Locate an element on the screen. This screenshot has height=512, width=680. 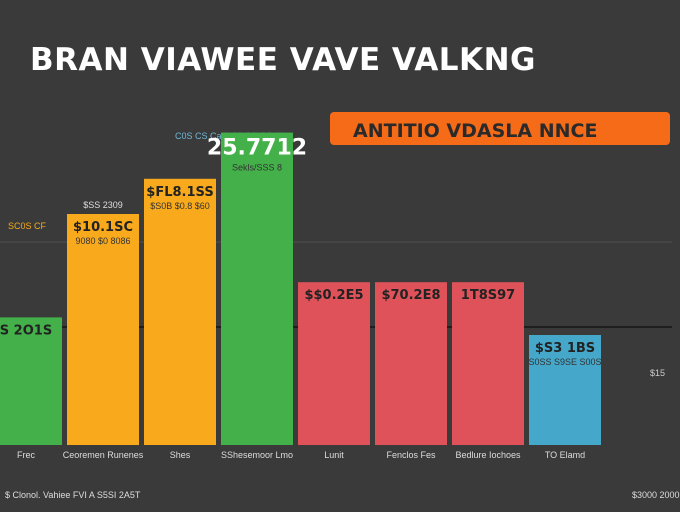
bar-group: $FL8.1SS$S0B $0.8 $60 Shes is located at coordinates (180, 319).